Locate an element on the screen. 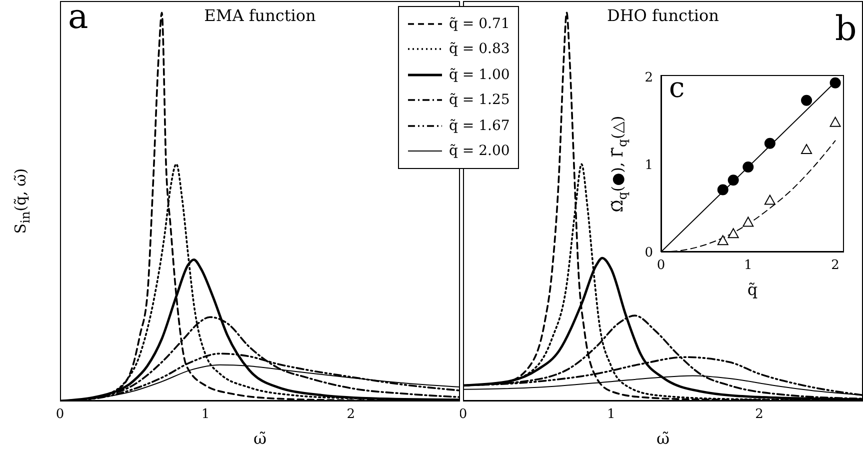 This screenshot has height=463, width=863. annotation: c is located at coordinates (677, 87).